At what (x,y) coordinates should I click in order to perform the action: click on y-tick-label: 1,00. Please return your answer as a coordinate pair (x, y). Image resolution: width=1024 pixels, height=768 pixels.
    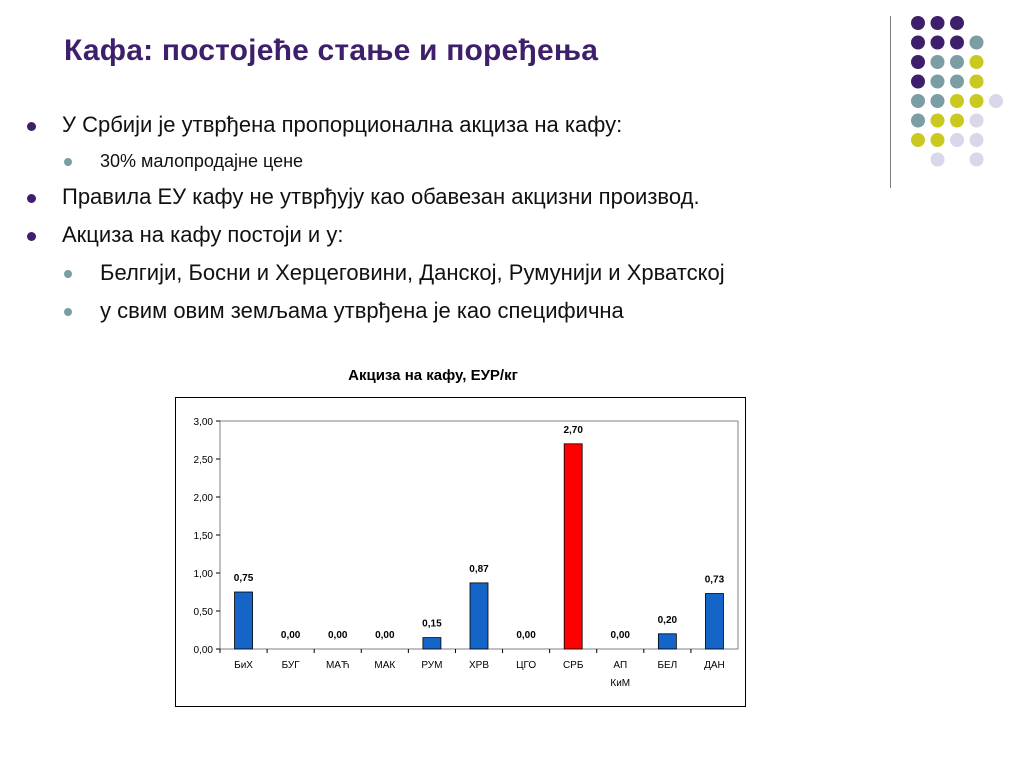
    Looking at the image, I should click on (204, 574).